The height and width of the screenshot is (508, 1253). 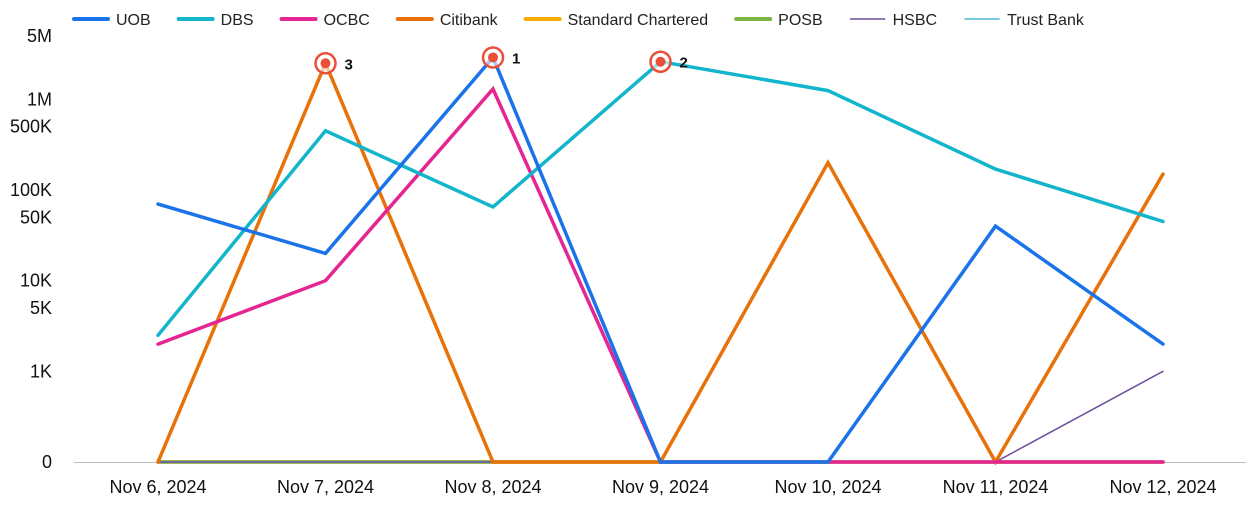 What do you see at coordinates (36, 281) in the screenshot?
I see `y-tick-label: 10K` at bounding box center [36, 281].